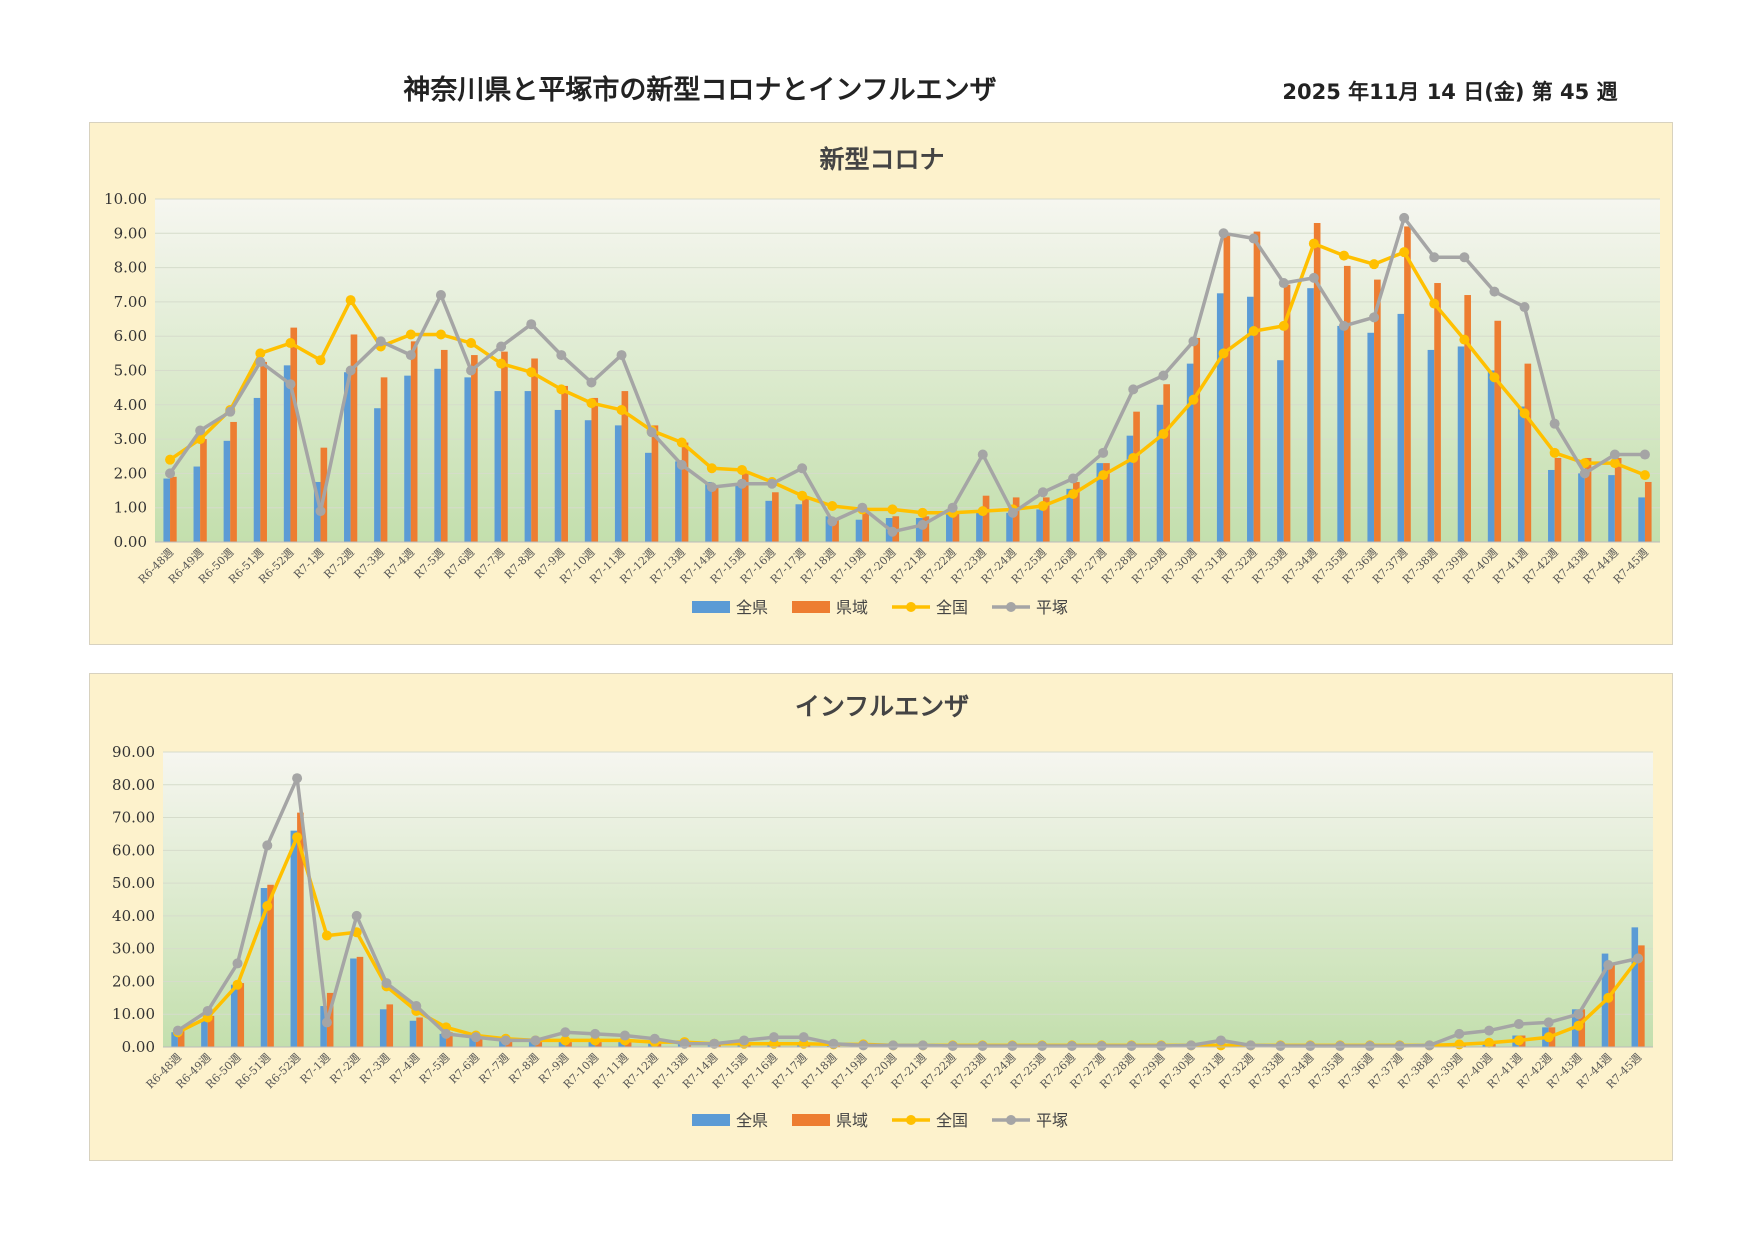  I want to click on y-tick-label: 10.00, so click(133, 1014).